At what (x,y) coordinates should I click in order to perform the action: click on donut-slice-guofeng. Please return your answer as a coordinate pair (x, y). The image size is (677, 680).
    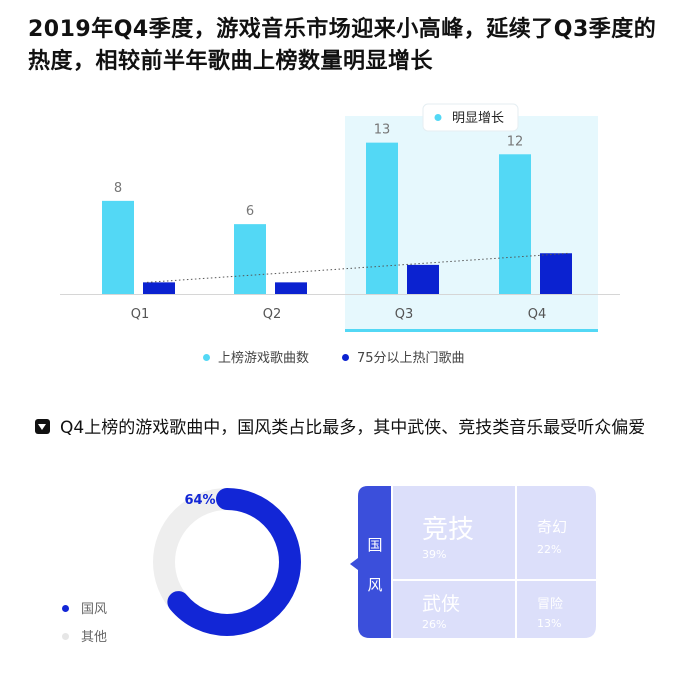
    Looking at the image, I should click on (227, 562).